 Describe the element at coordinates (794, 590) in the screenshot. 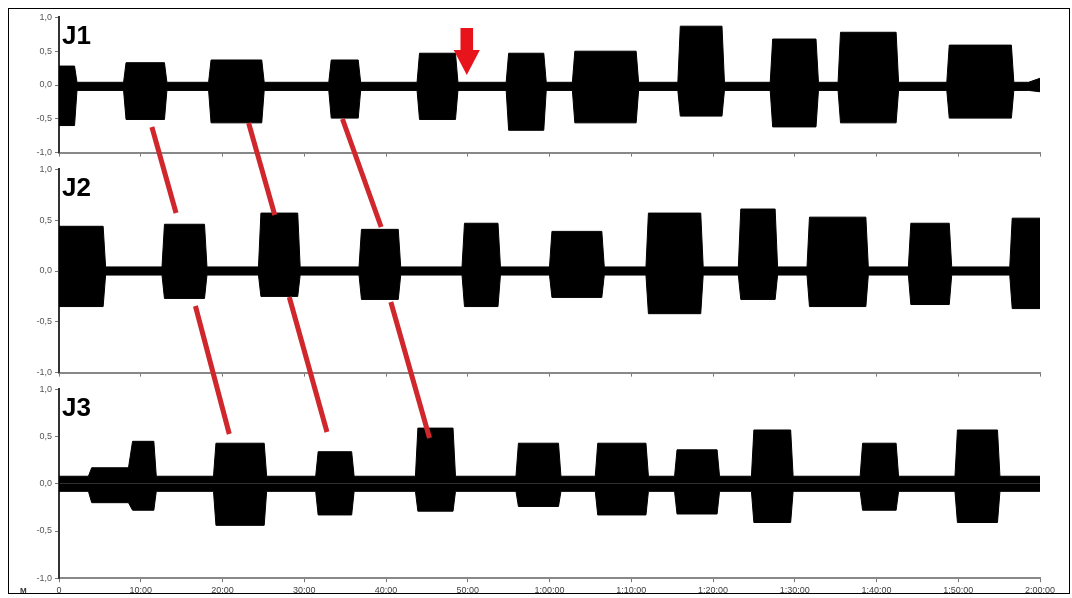

I see `x-tick-label: 1:30:00` at that location.